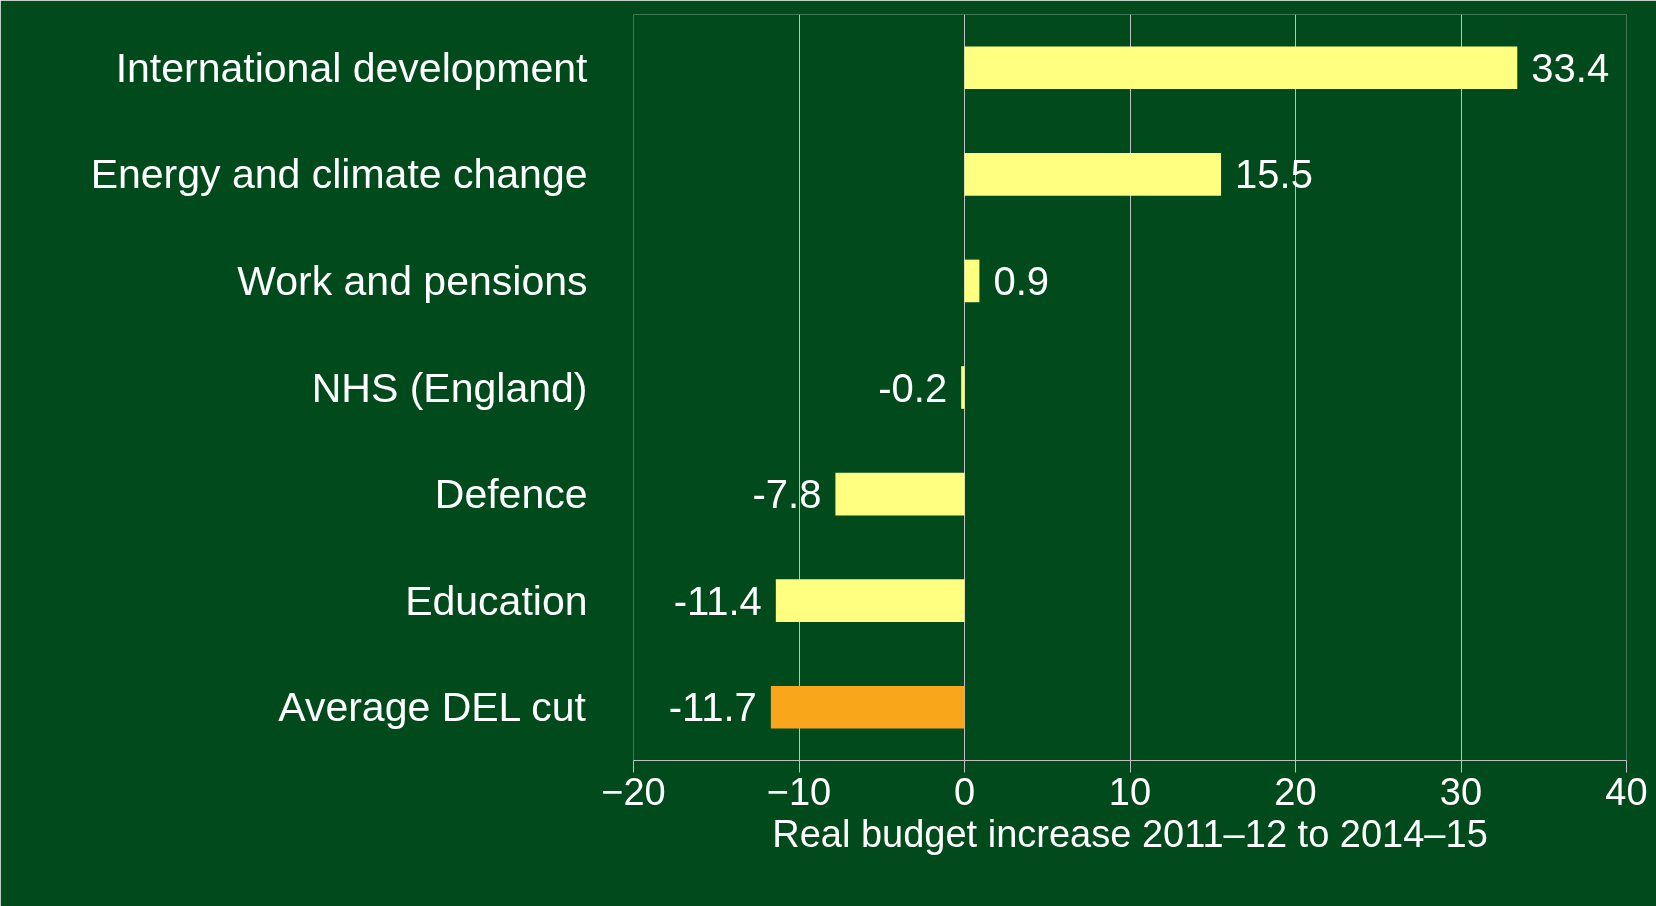 The width and height of the screenshot is (1656, 906). What do you see at coordinates (712, 707) in the screenshot?
I see `data-label: -11.7` at bounding box center [712, 707].